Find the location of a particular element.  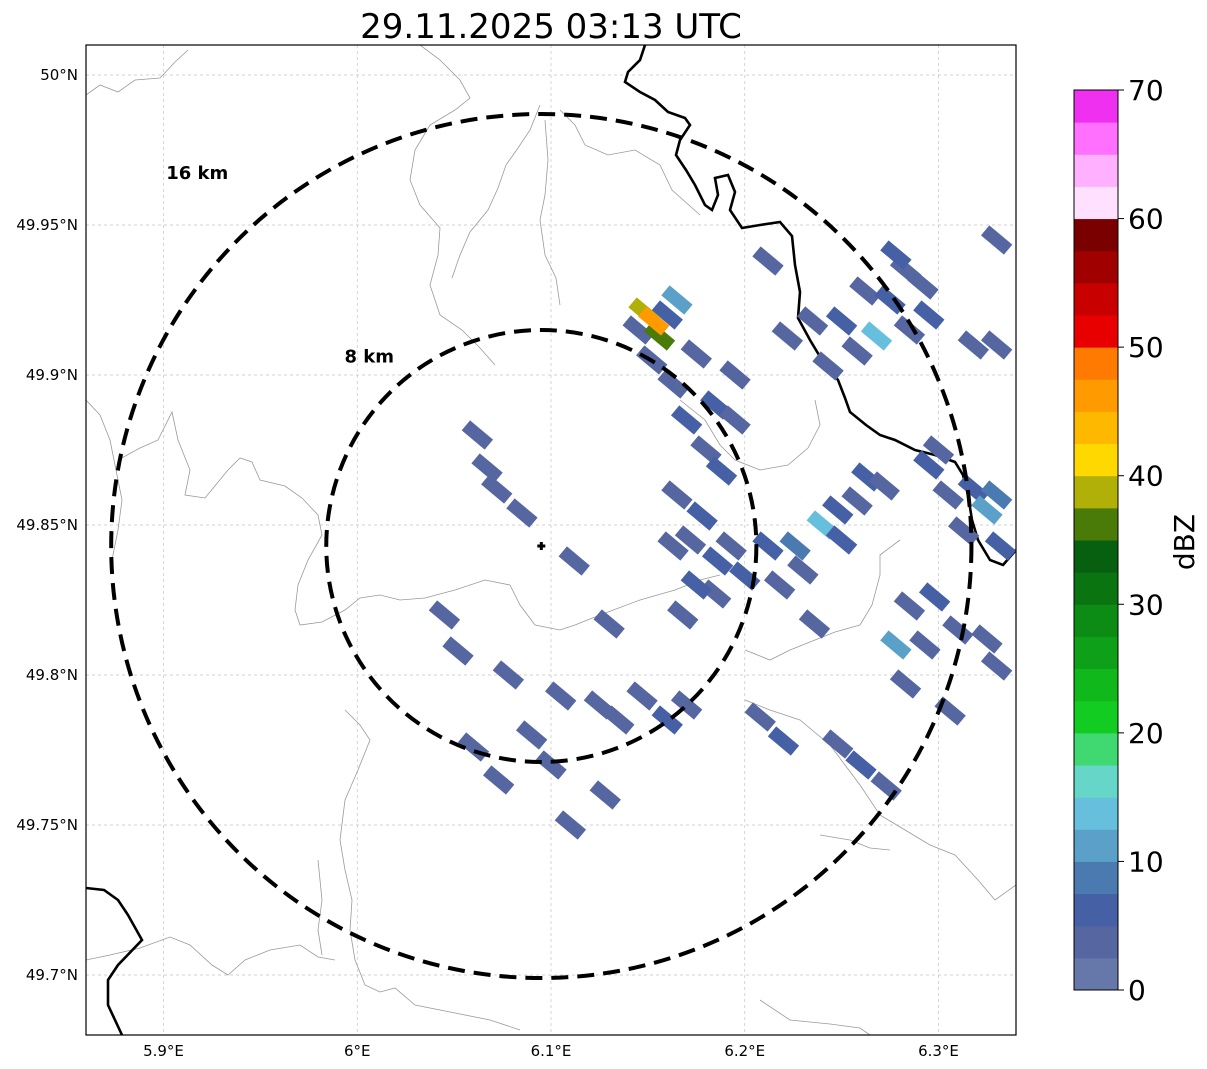

latitude-tick-label: 49.9°N is located at coordinates (52, 375).